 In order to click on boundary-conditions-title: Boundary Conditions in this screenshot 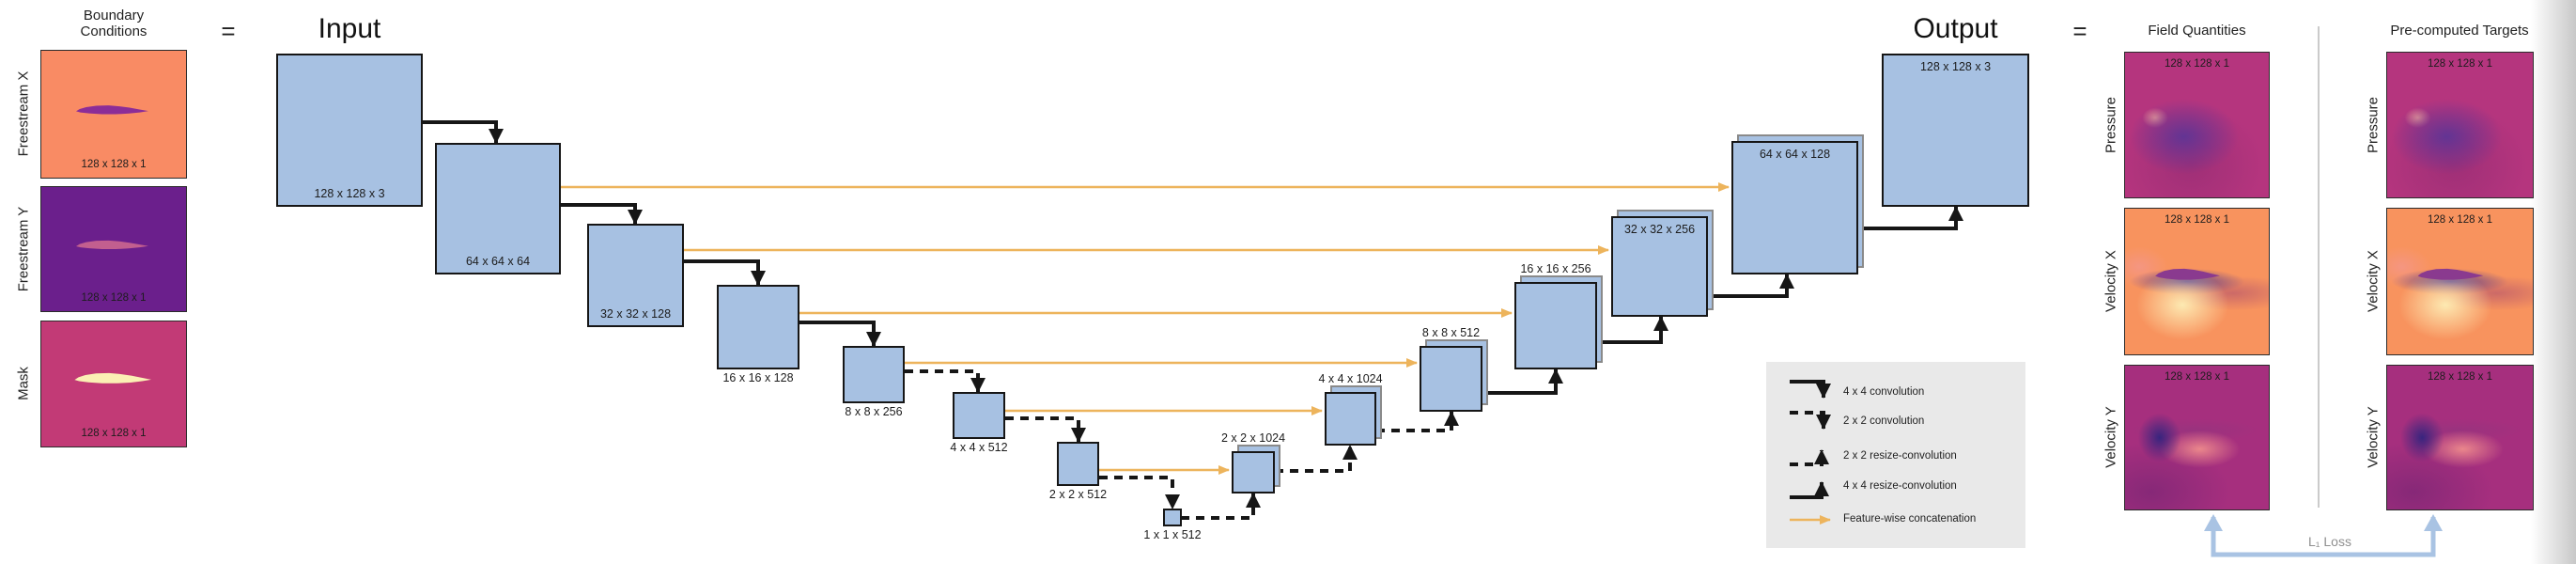, I will do `click(113, 23)`.